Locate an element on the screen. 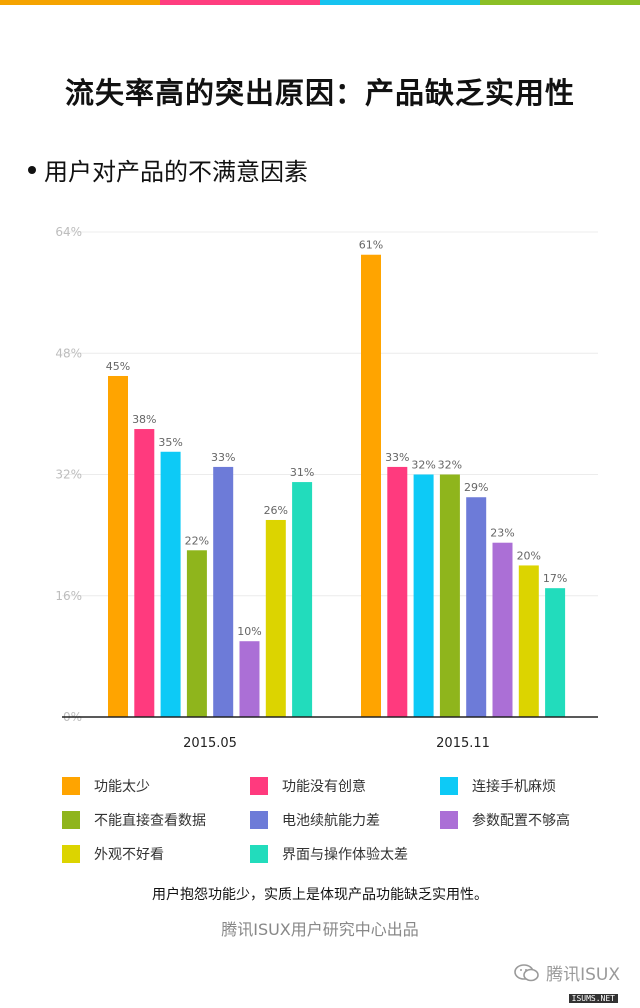 The width and height of the screenshot is (640, 1008). legend-label: 外观不好看 is located at coordinates (129, 855).